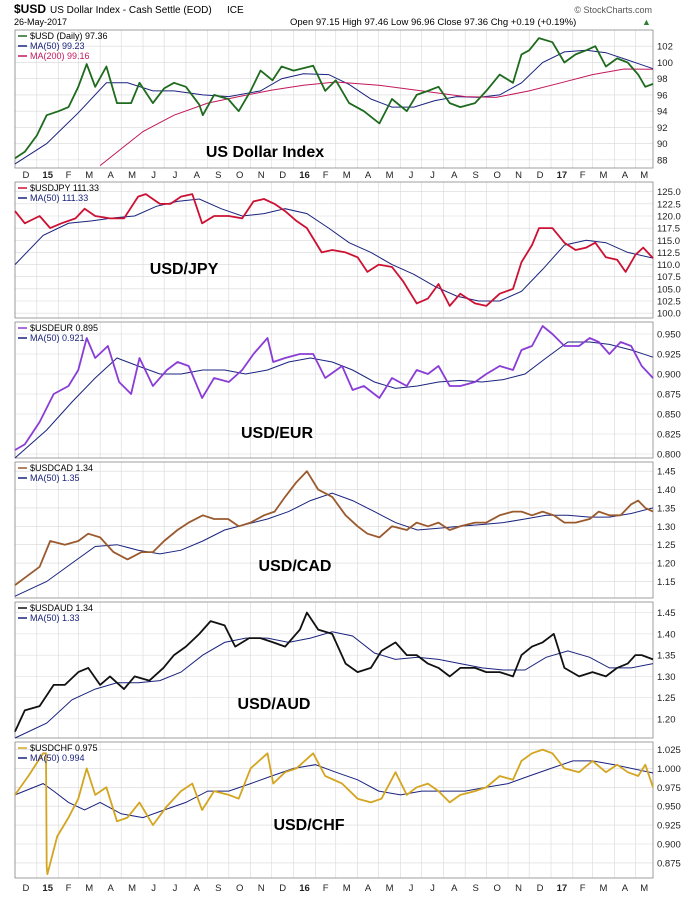 The height and width of the screenshot is (900, 700). Describe the element at coordinates (64, 188) in the screenshot. I see `legend-label: $USDJPY 111.33` at that location.